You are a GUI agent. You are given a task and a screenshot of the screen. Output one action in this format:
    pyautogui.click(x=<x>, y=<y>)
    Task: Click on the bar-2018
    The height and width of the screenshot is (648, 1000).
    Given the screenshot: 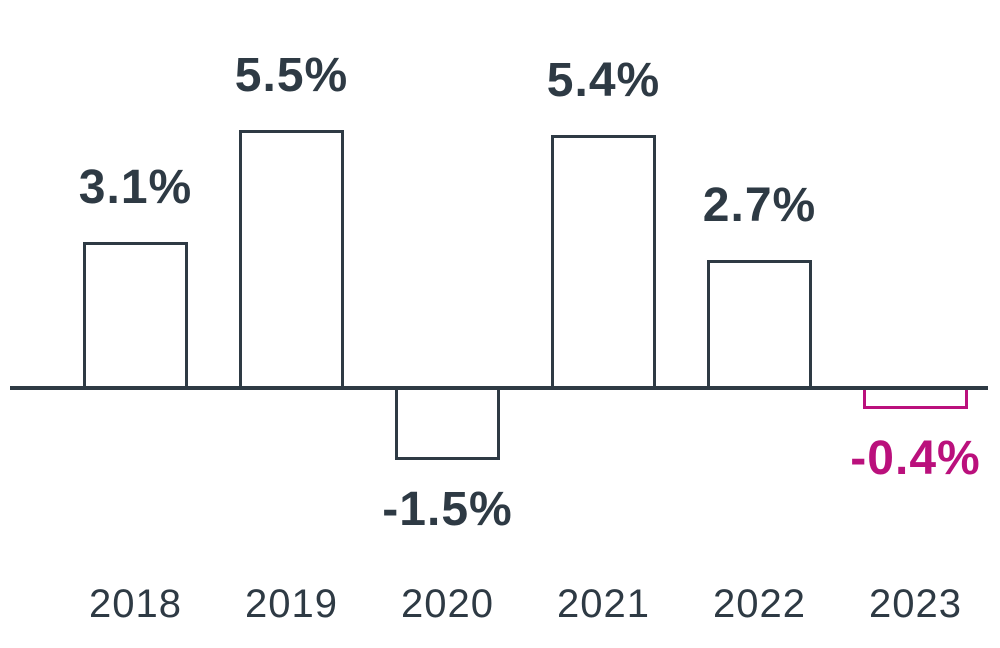 What is the action you would take?
    pyautogui.click(x=135, y=314)
    